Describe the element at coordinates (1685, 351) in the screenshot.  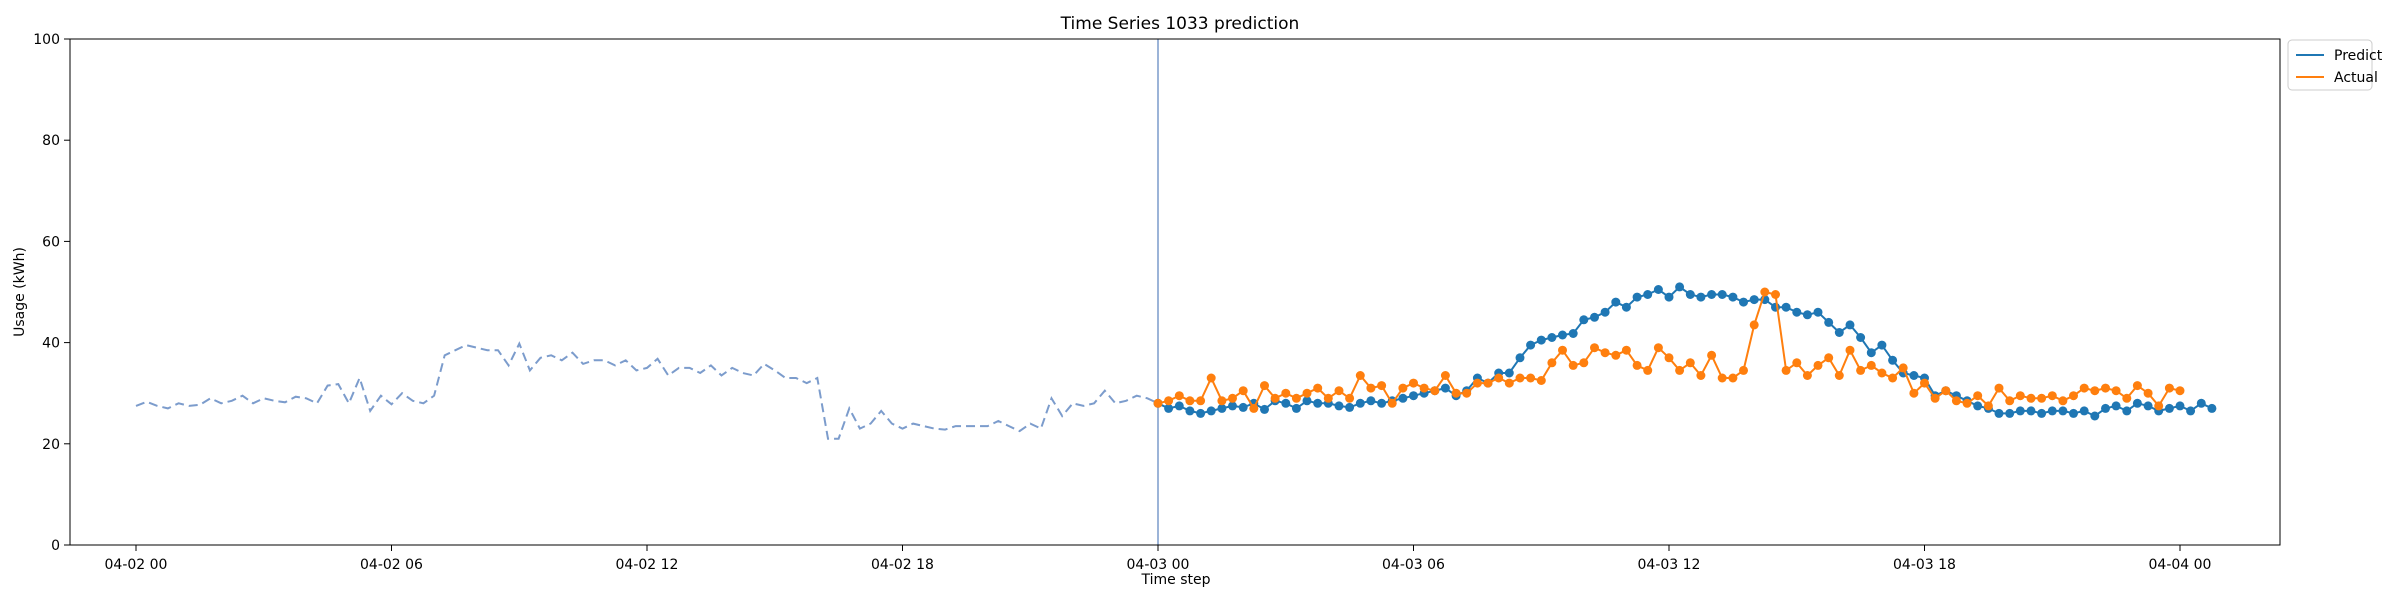
I see `predict-series-line` at that location.